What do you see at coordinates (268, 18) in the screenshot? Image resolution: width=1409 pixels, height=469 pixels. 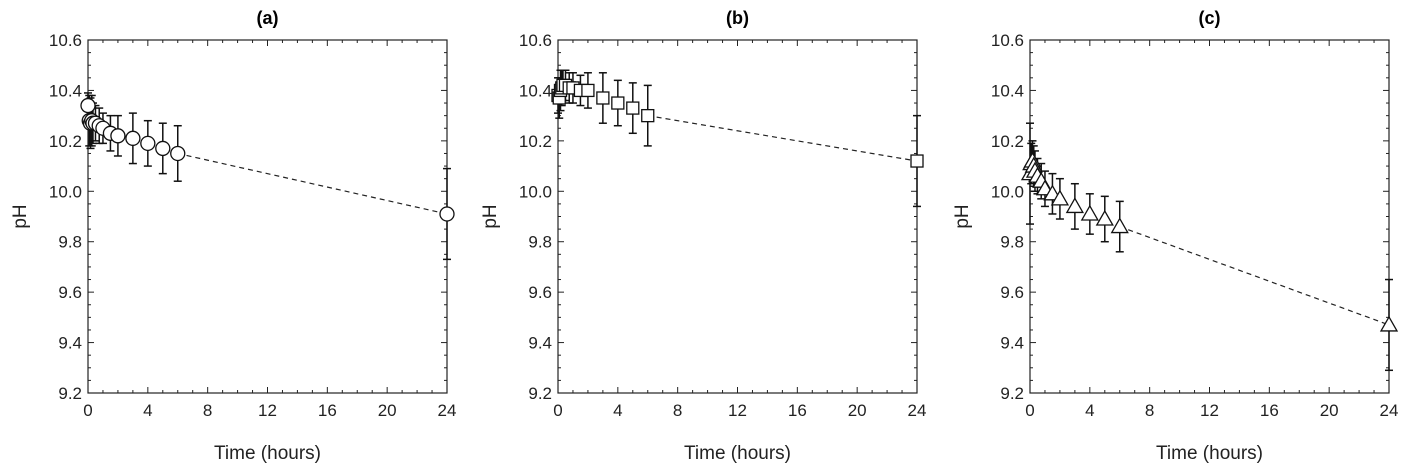 I see `panel-title: (a)` at bounding box center [268, 18].